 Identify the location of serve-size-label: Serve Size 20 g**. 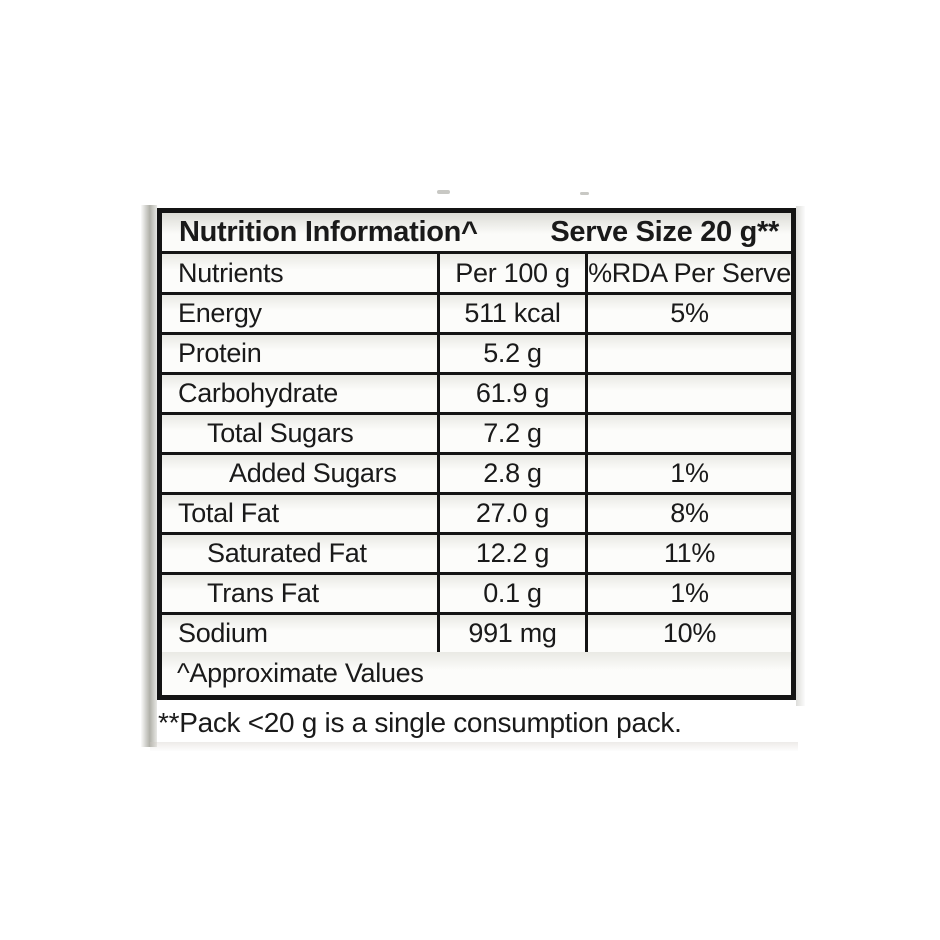
(664, 231).